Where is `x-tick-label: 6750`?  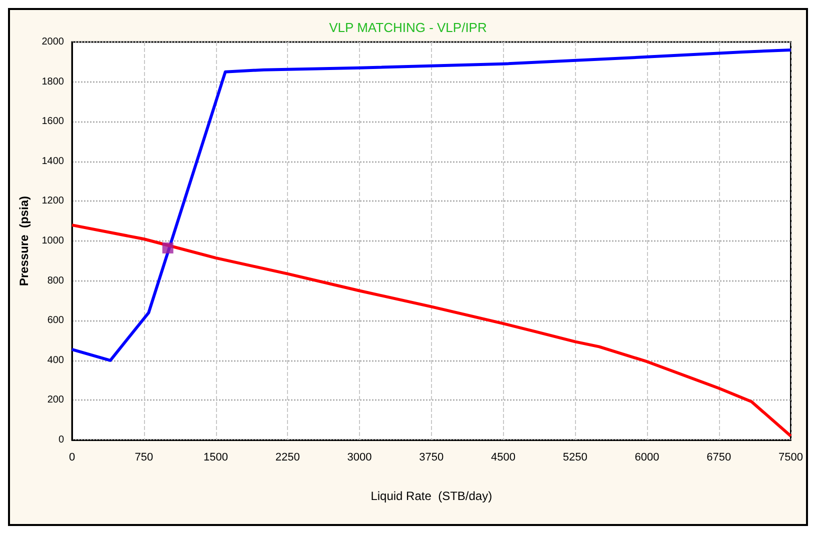 x-tick-label: 6750 is located at coordinates (719, 458).